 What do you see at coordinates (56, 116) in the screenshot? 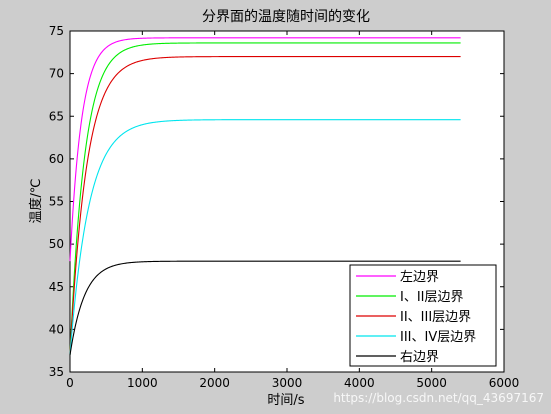
I see `y-tick-label: 65` at bounding box center [56, 116].